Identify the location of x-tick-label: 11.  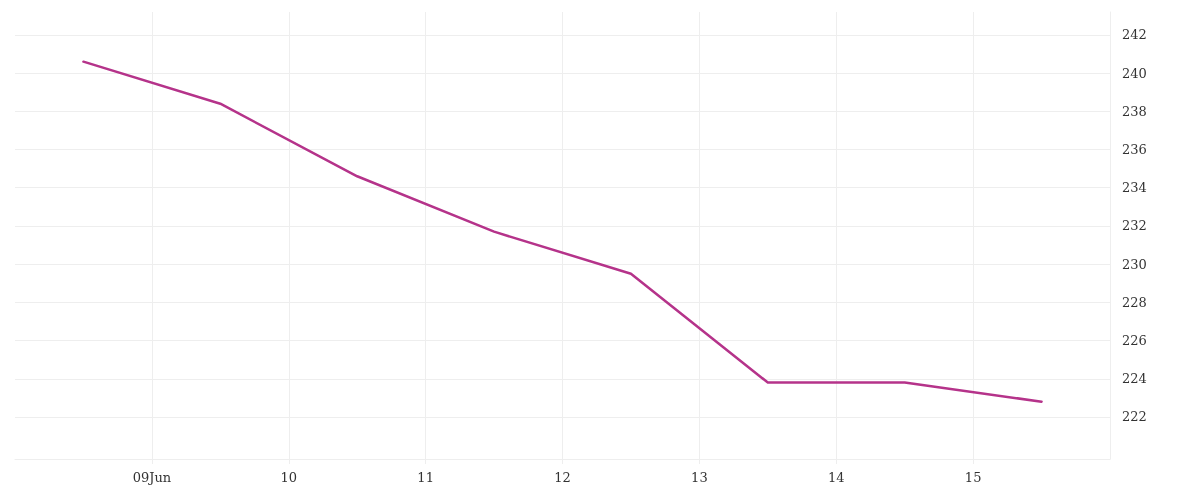
(425, 477).